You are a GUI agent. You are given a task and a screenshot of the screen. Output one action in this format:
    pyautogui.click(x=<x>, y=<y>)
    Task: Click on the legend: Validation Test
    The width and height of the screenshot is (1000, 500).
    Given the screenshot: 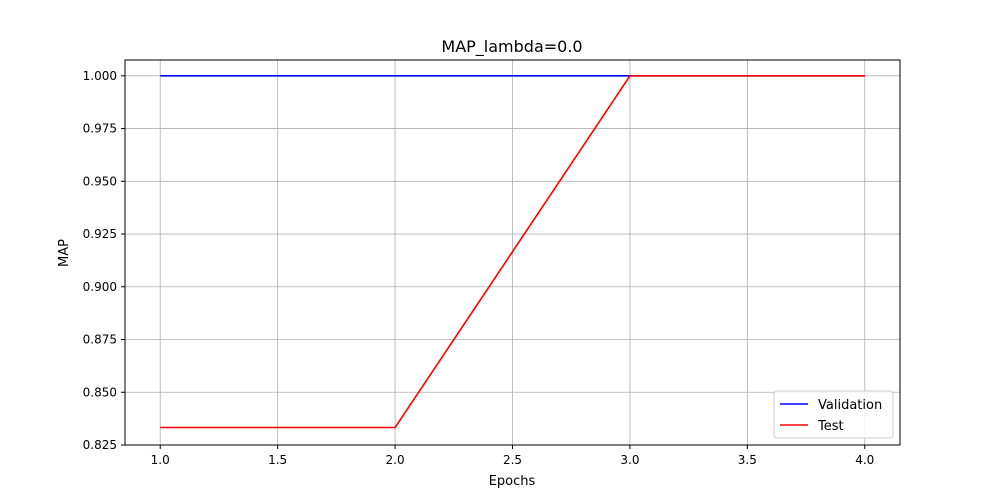 What is the action you would take?
    pyautogui.click(x=833, y=414)
    